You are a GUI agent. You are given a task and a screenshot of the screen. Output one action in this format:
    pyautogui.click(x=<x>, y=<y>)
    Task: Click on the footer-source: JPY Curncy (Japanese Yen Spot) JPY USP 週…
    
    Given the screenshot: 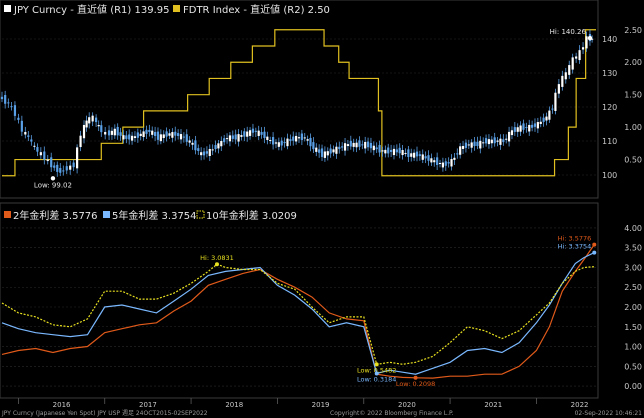 What is the action you would take?
    pyautogui.click(x=104, y=413)
    